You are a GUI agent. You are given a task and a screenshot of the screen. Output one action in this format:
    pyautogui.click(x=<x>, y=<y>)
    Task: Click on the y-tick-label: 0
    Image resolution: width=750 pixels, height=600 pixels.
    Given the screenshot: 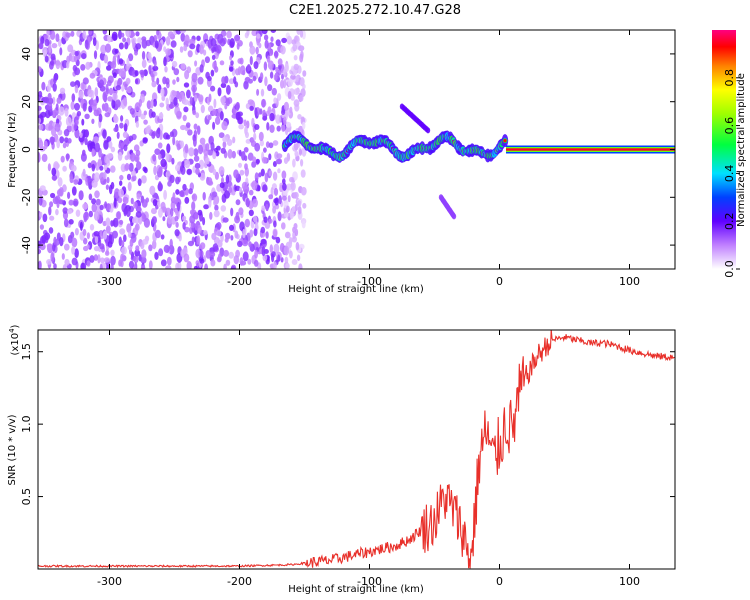 What is the action you would take?
    pyautogui.click(x=26, y=149)
    